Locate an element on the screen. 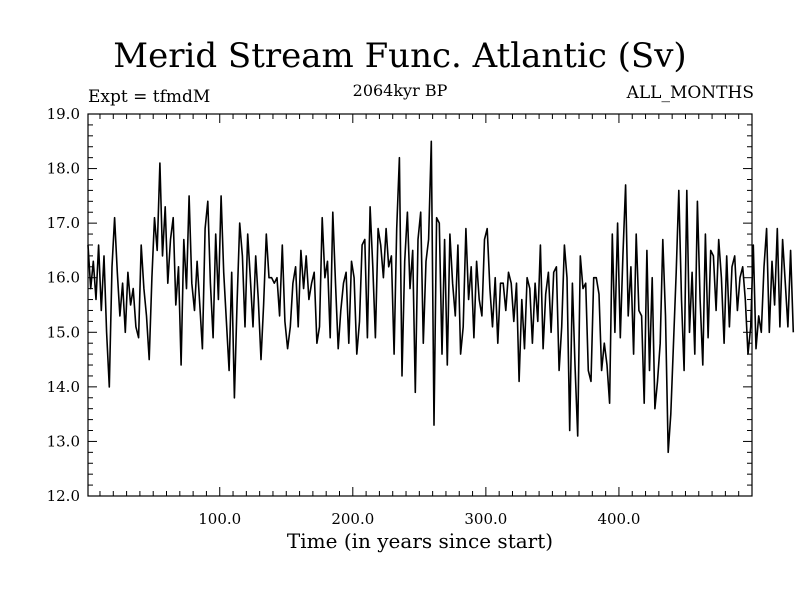 The width and height of the screenshot is (800, 600). x-tick-label: 200.0 is located at coordinates (352, 519).